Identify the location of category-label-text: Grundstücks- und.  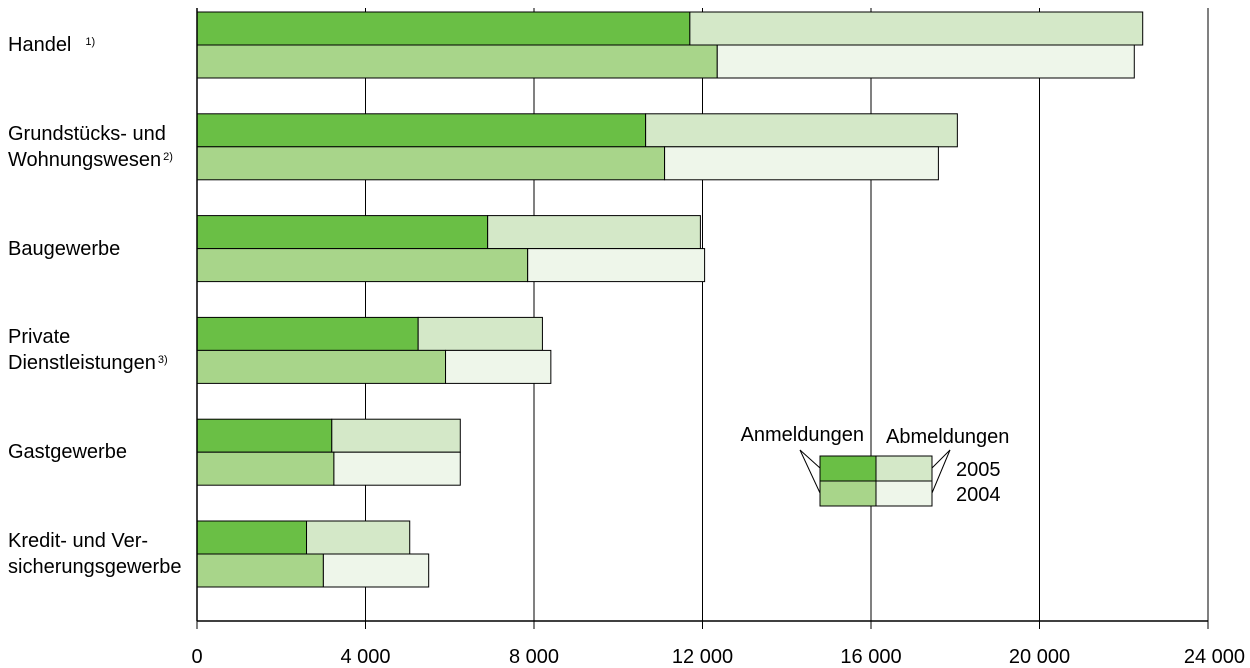
(87, 134).